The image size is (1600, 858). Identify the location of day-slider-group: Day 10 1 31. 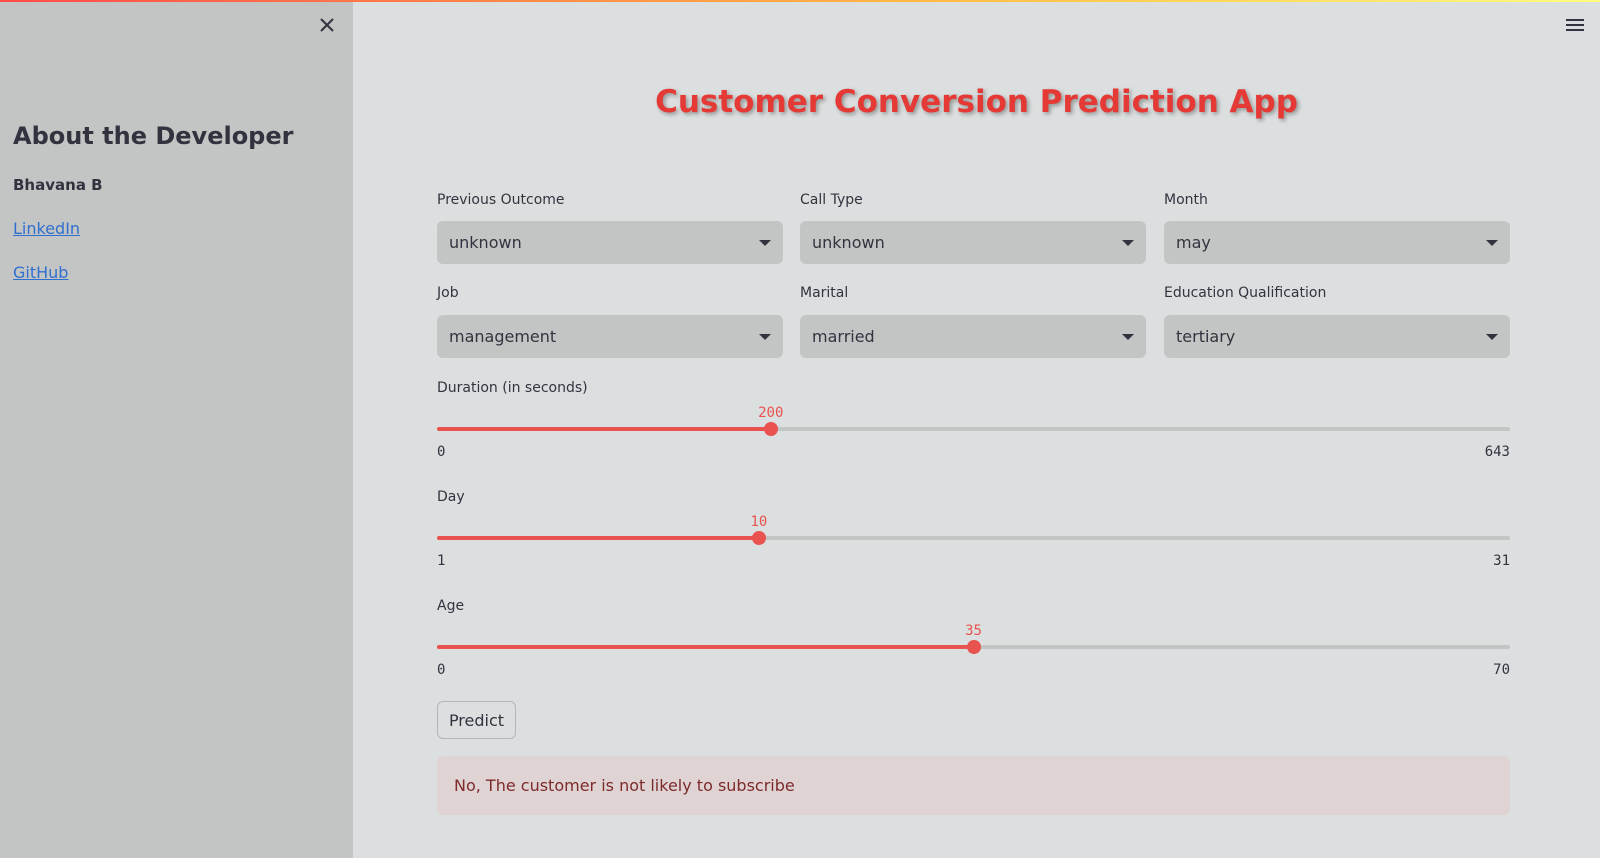
(973, 529).